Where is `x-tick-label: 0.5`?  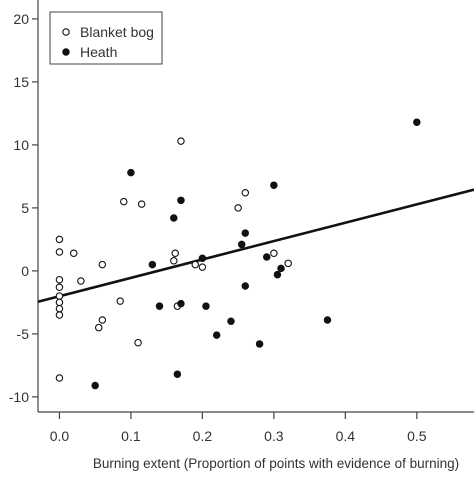 x-tick-label: 0.5 is located at coordinates (417, 436).